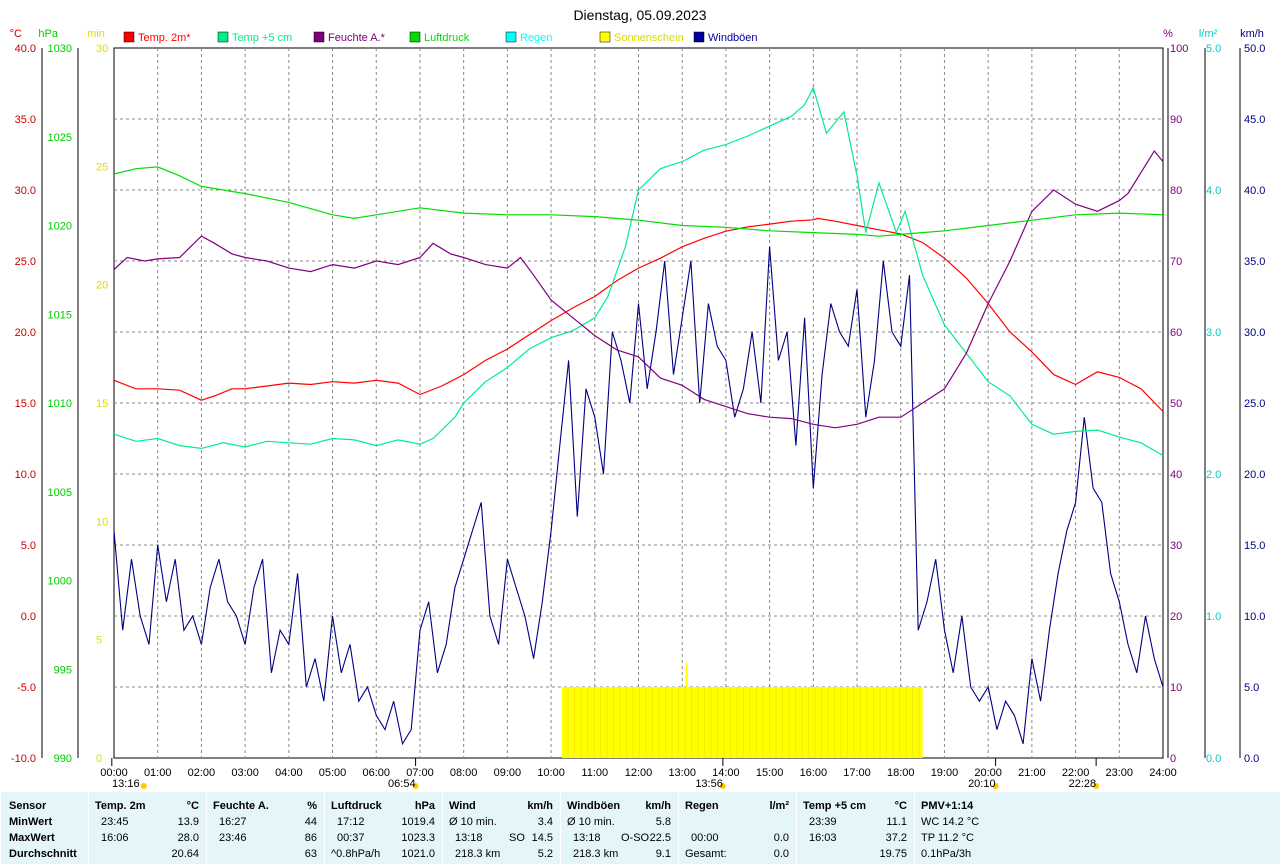  I want to click on col-sensor: Sensor MinWert MaxWert Durchschnitt, so click(44, 828).